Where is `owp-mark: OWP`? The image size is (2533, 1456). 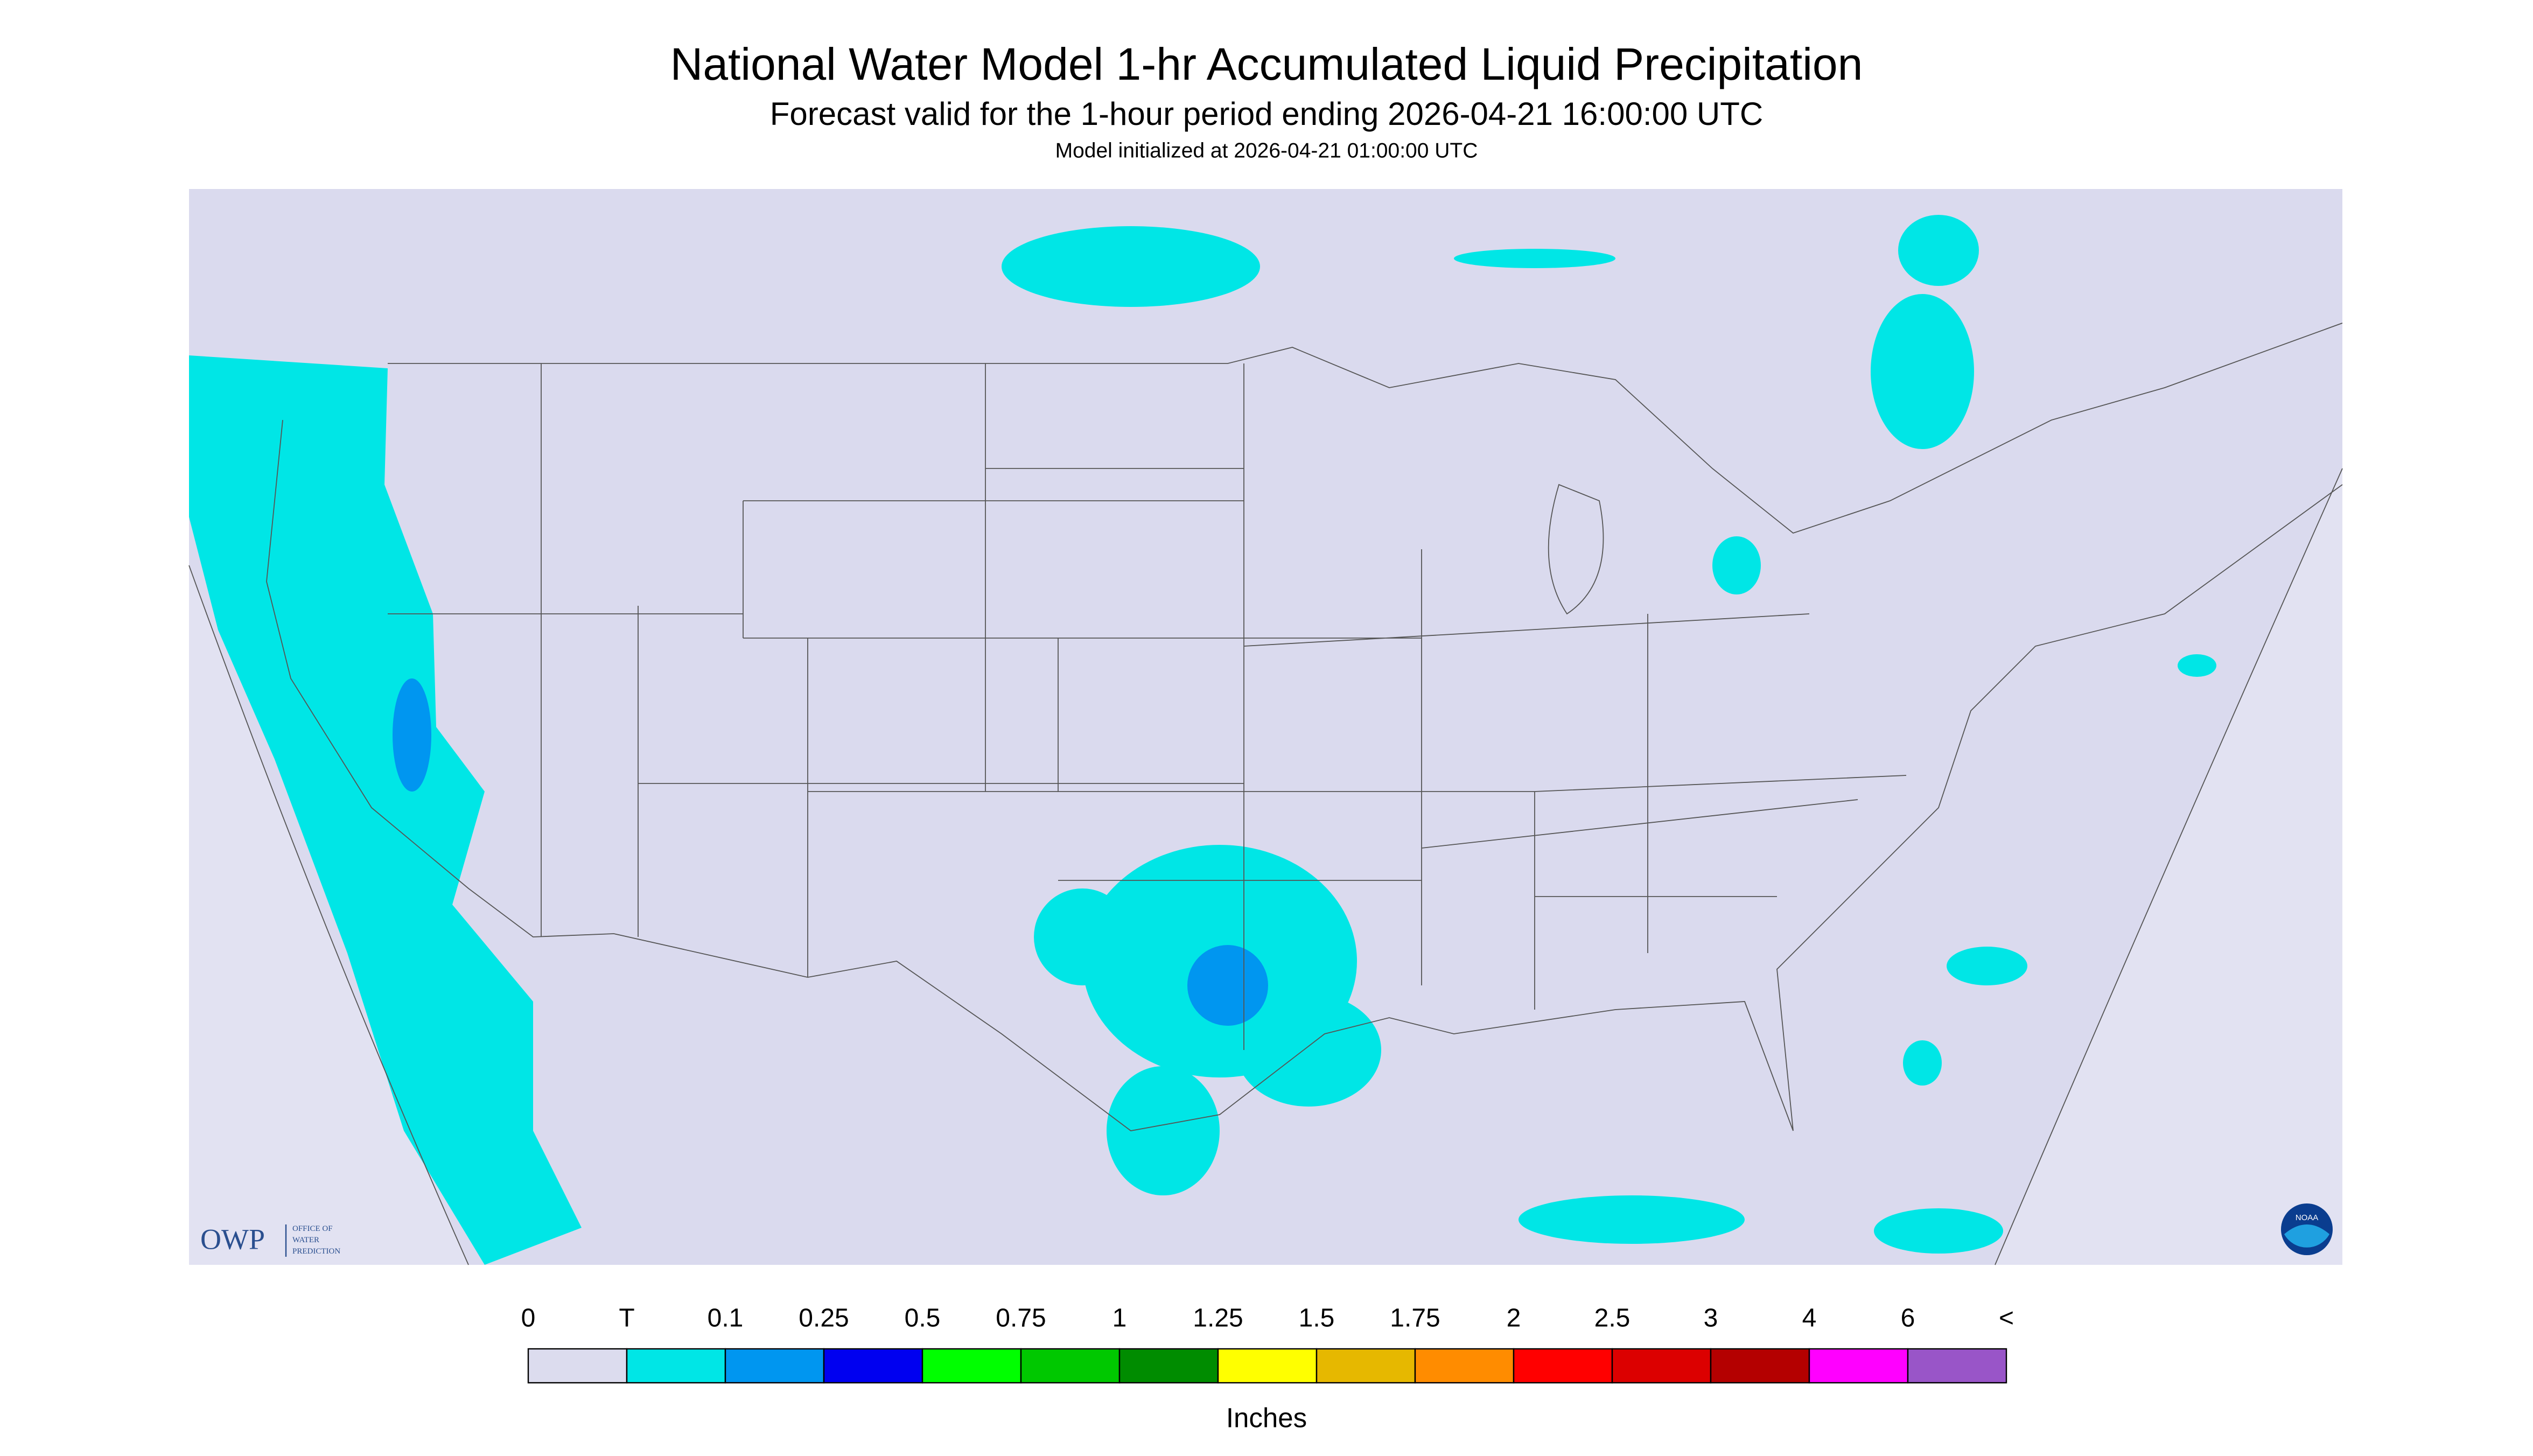
owp-mark: OWP is located at coordinates (233, 1239).